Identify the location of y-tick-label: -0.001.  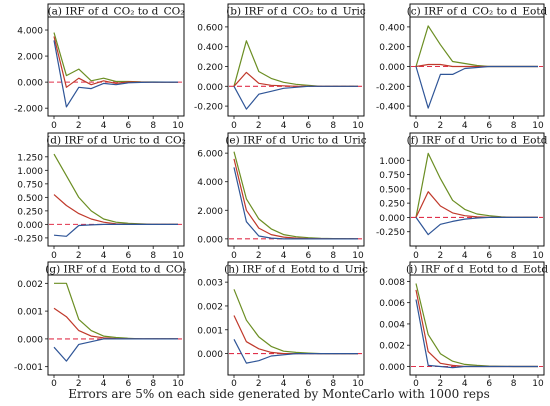
(28, 368).